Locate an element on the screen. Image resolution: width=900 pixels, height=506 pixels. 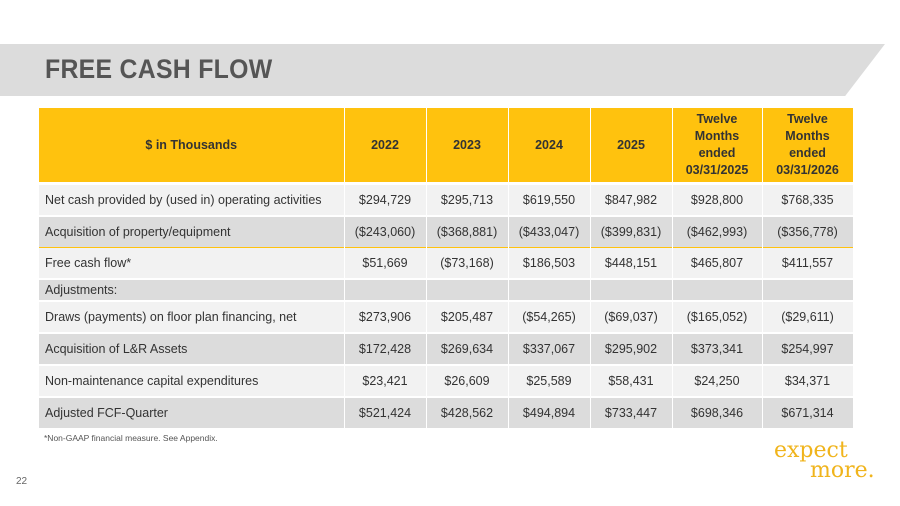
row-value: ($243,060) is located at coordinates (385, 232).